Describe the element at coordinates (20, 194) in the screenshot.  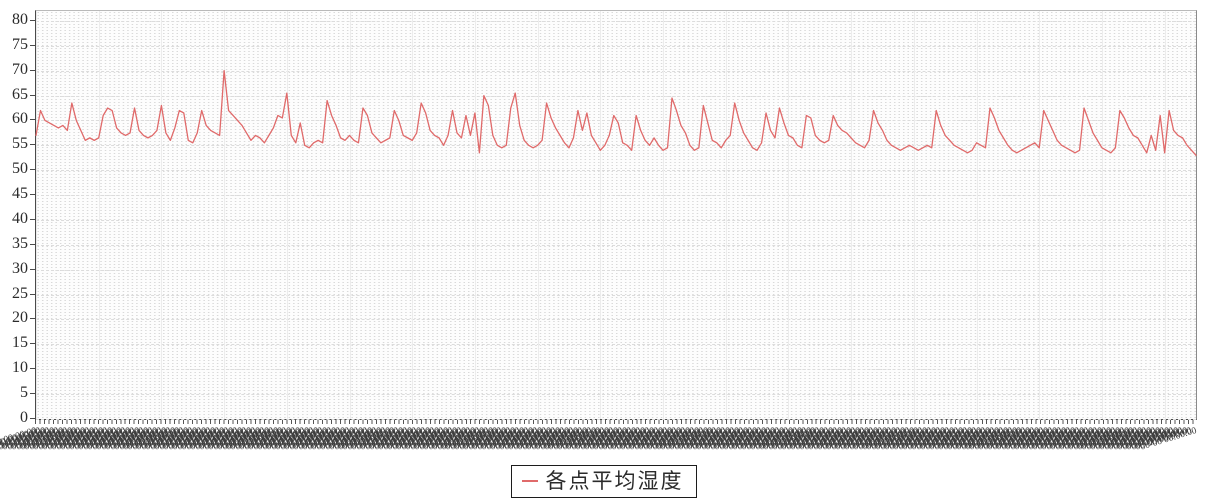
I see `y-tick-label: 45` at that location.